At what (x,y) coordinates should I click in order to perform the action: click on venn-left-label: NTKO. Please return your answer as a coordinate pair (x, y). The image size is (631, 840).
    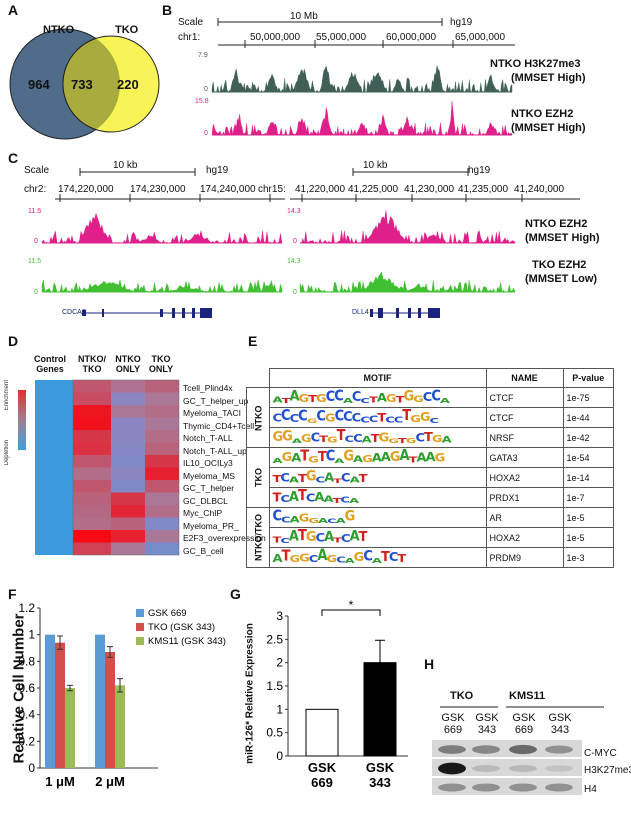
    Looking at the image, I should click on (59, 30).